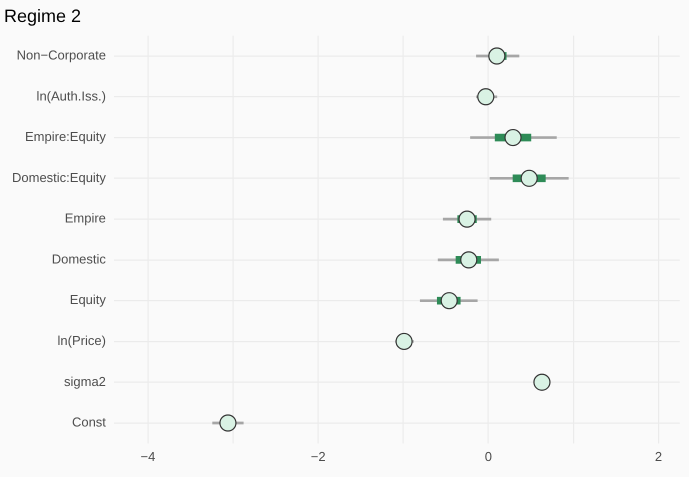  Describe the element at coordinates (658, 456) in the screenshot. I see `x-tick-label: 2` at that location.